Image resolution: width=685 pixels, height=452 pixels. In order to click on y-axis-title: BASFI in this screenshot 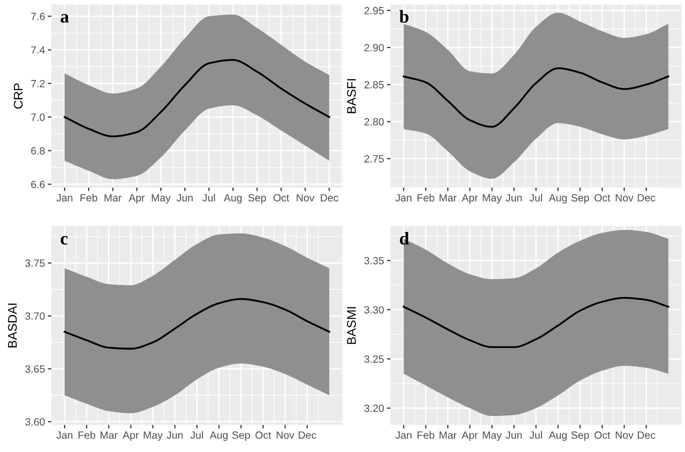, I will do `click(351, 96)`.